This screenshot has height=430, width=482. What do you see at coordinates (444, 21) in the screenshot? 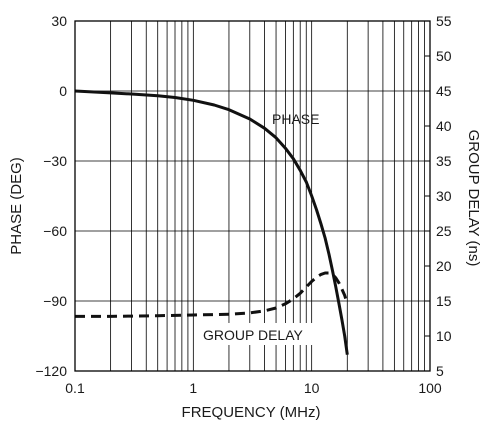
I see `y2-tick-label: 55` at bounding box center [444, 21].